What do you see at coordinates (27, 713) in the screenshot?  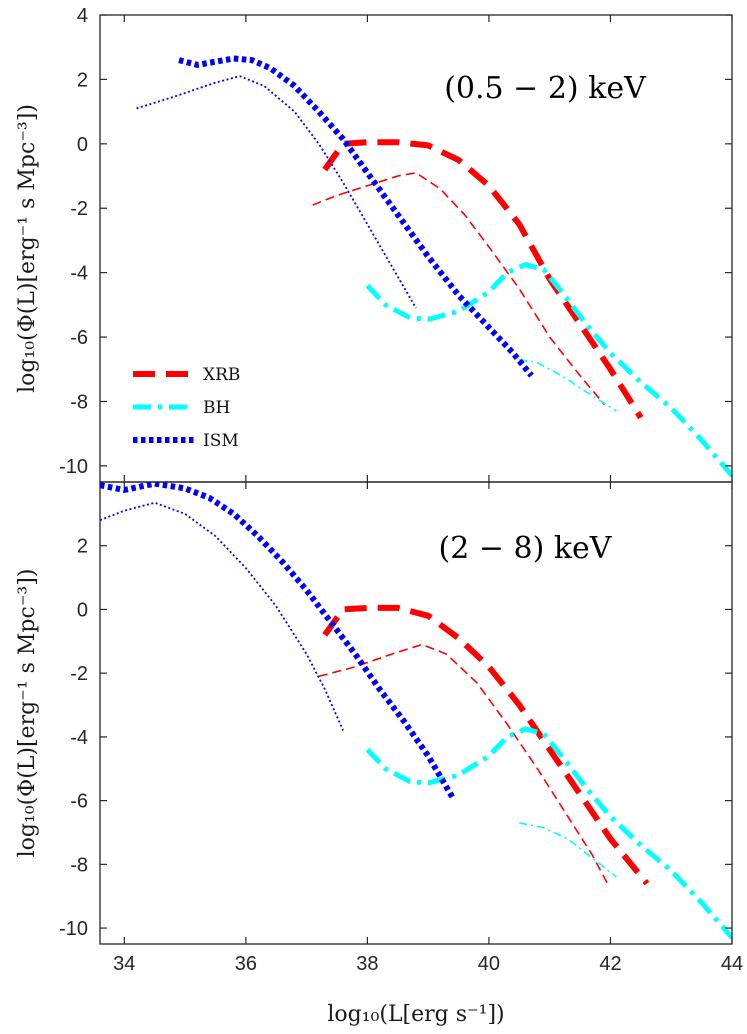 I see `y-axis-label-bottom: log₁₀(Φ(L)[erg⁻¹ s Mpc⁻³])` at bounding box center [27, 713].